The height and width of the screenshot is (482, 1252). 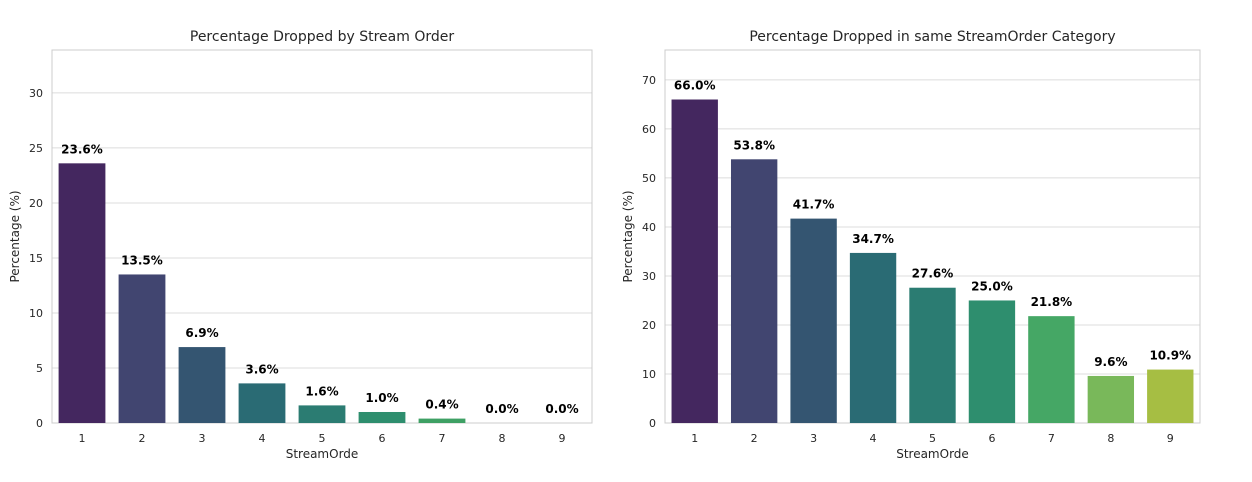 I want to click on data-label: 41.7%, so click(x=814, y=205).